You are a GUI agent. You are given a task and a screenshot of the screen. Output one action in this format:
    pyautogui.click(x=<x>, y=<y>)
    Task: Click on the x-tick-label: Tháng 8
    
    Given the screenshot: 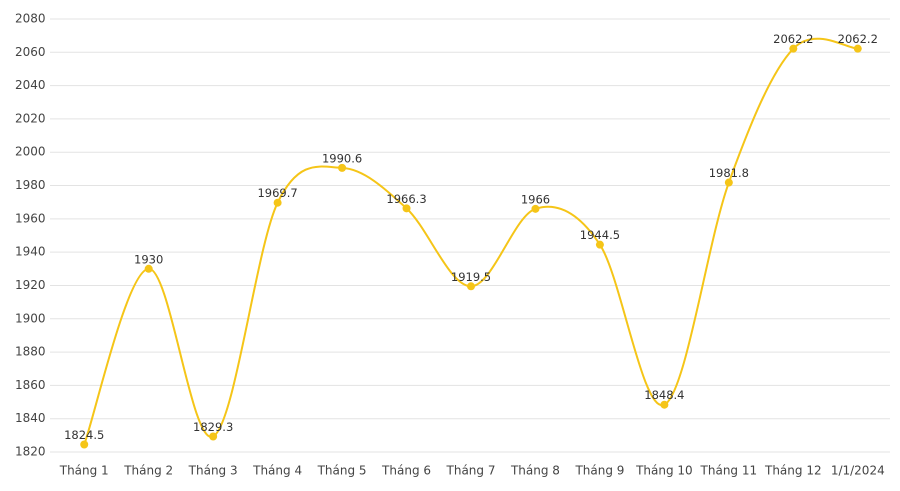 What is the action you would take?
    pyautogui.click(x=535, y=471)
    